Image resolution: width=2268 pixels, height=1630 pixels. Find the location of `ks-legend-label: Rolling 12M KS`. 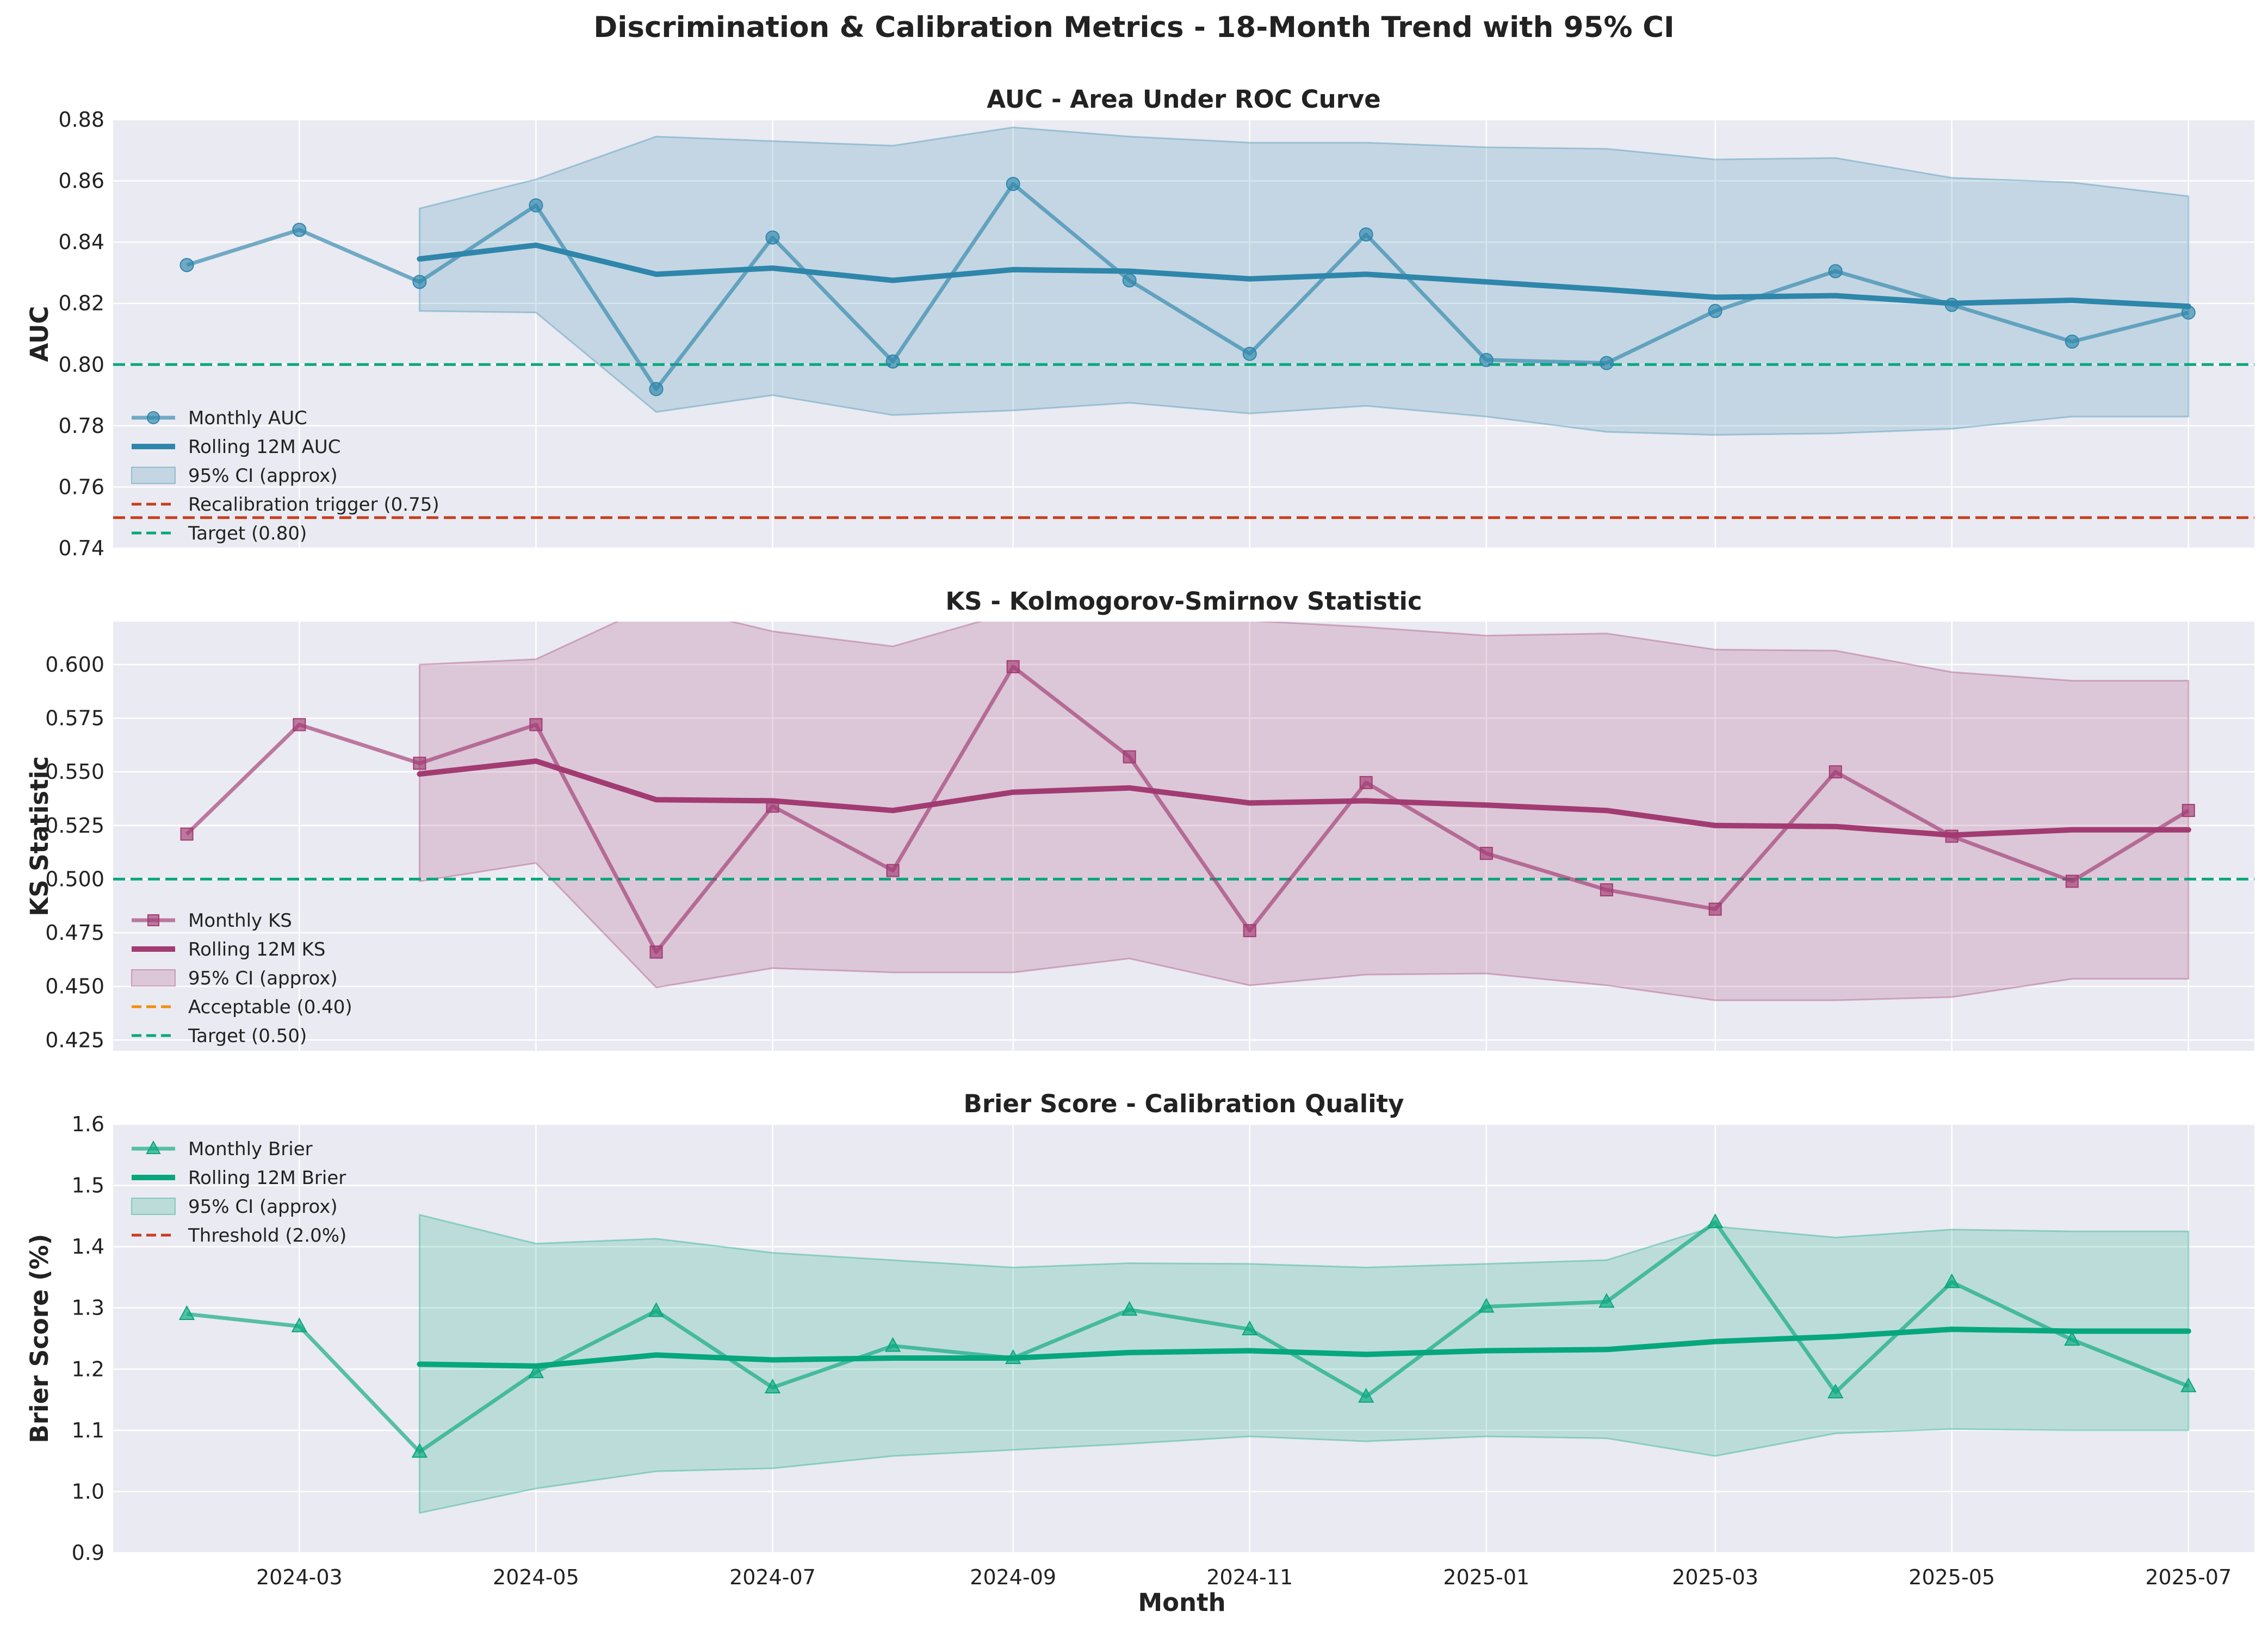

ks-legend-label: Rolling 12M KS is located at coordinates (256, 949).